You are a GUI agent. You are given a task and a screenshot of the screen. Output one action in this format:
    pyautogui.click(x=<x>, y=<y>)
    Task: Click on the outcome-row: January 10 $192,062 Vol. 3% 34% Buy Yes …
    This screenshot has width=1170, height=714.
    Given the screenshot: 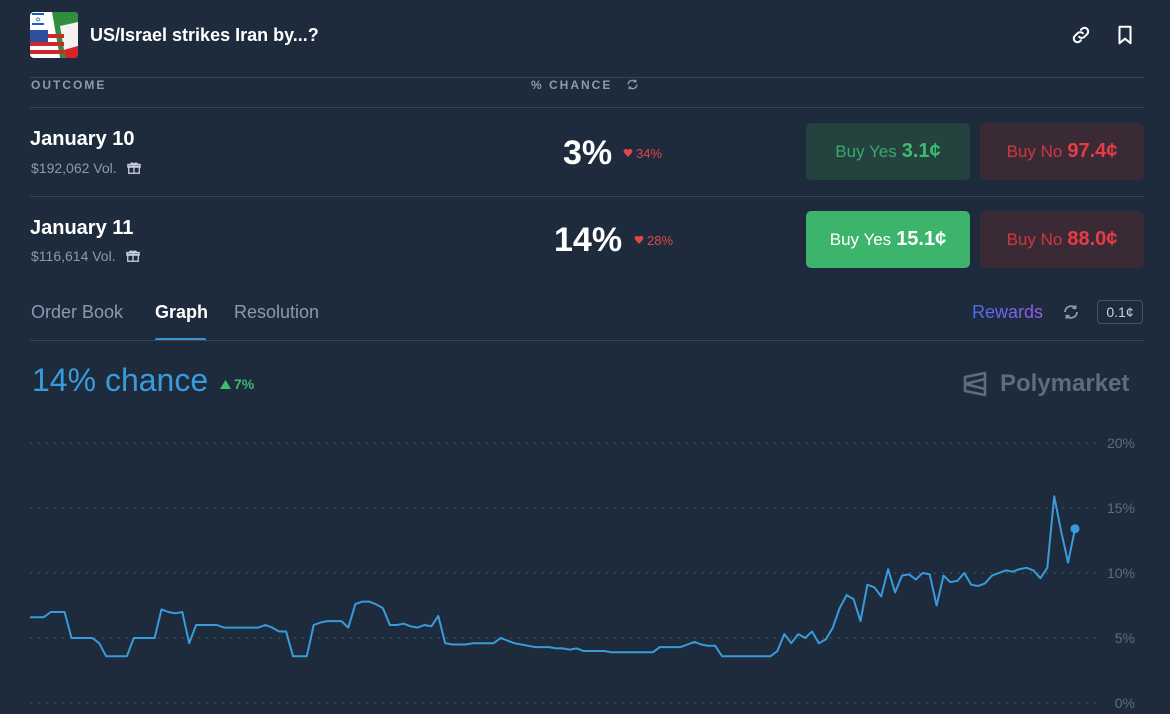 What is the action you would take?
    pyautogui.click(x=585, y=152)
    